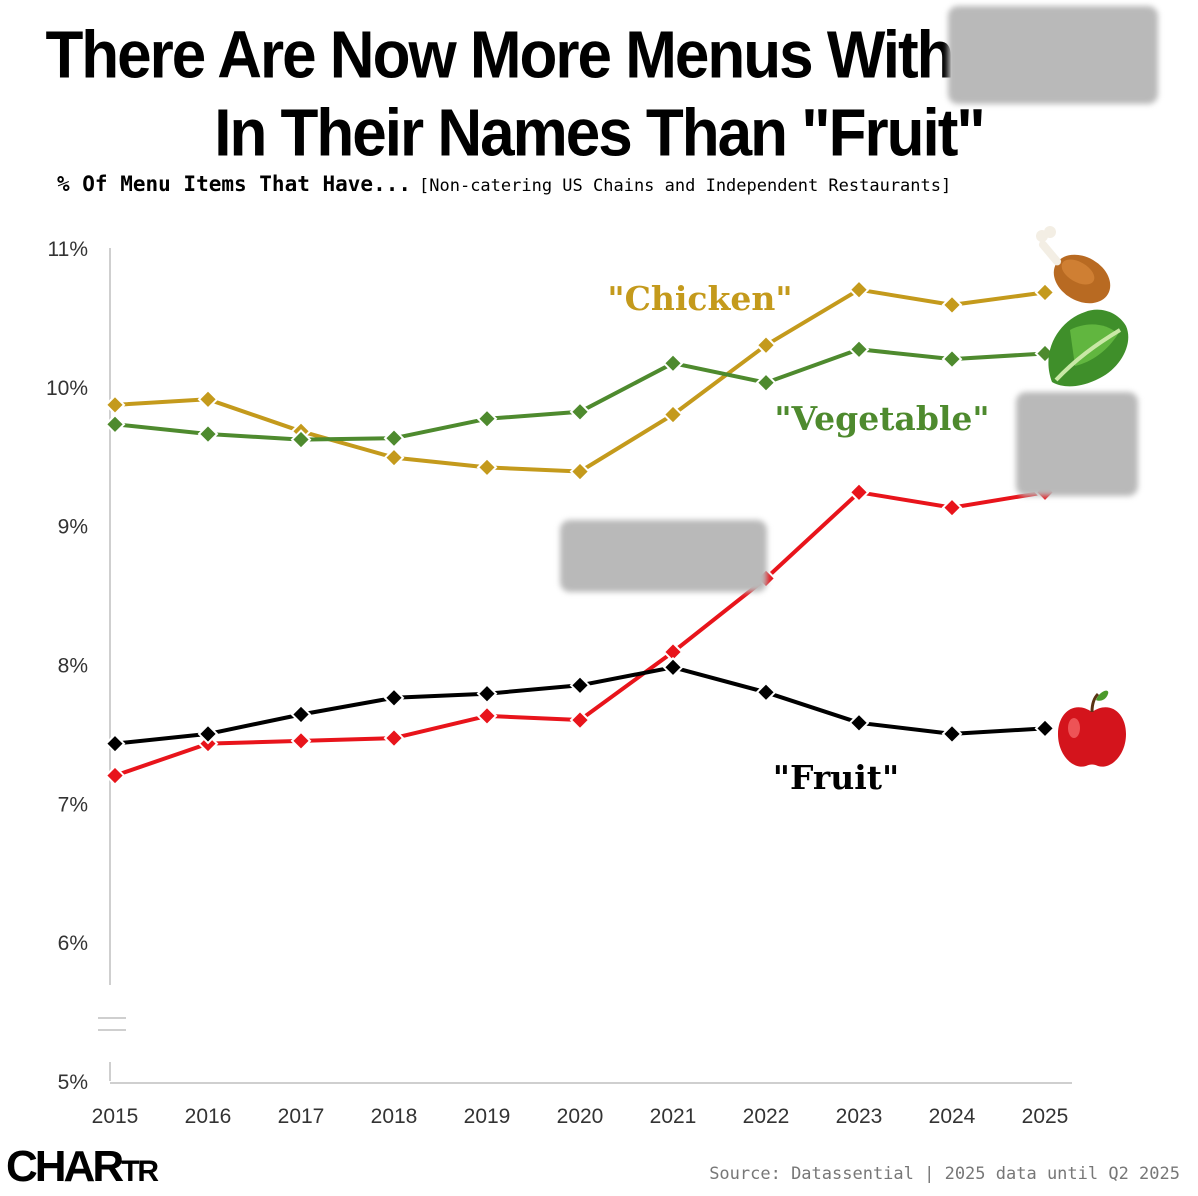 This screenshot has width=1198, height=1196. What do you see at coordinates (600, 133) in the screenshot?
I see `chart-title-line-2: In Their Names Than "Fruit"` at bounding box center [600, 133].